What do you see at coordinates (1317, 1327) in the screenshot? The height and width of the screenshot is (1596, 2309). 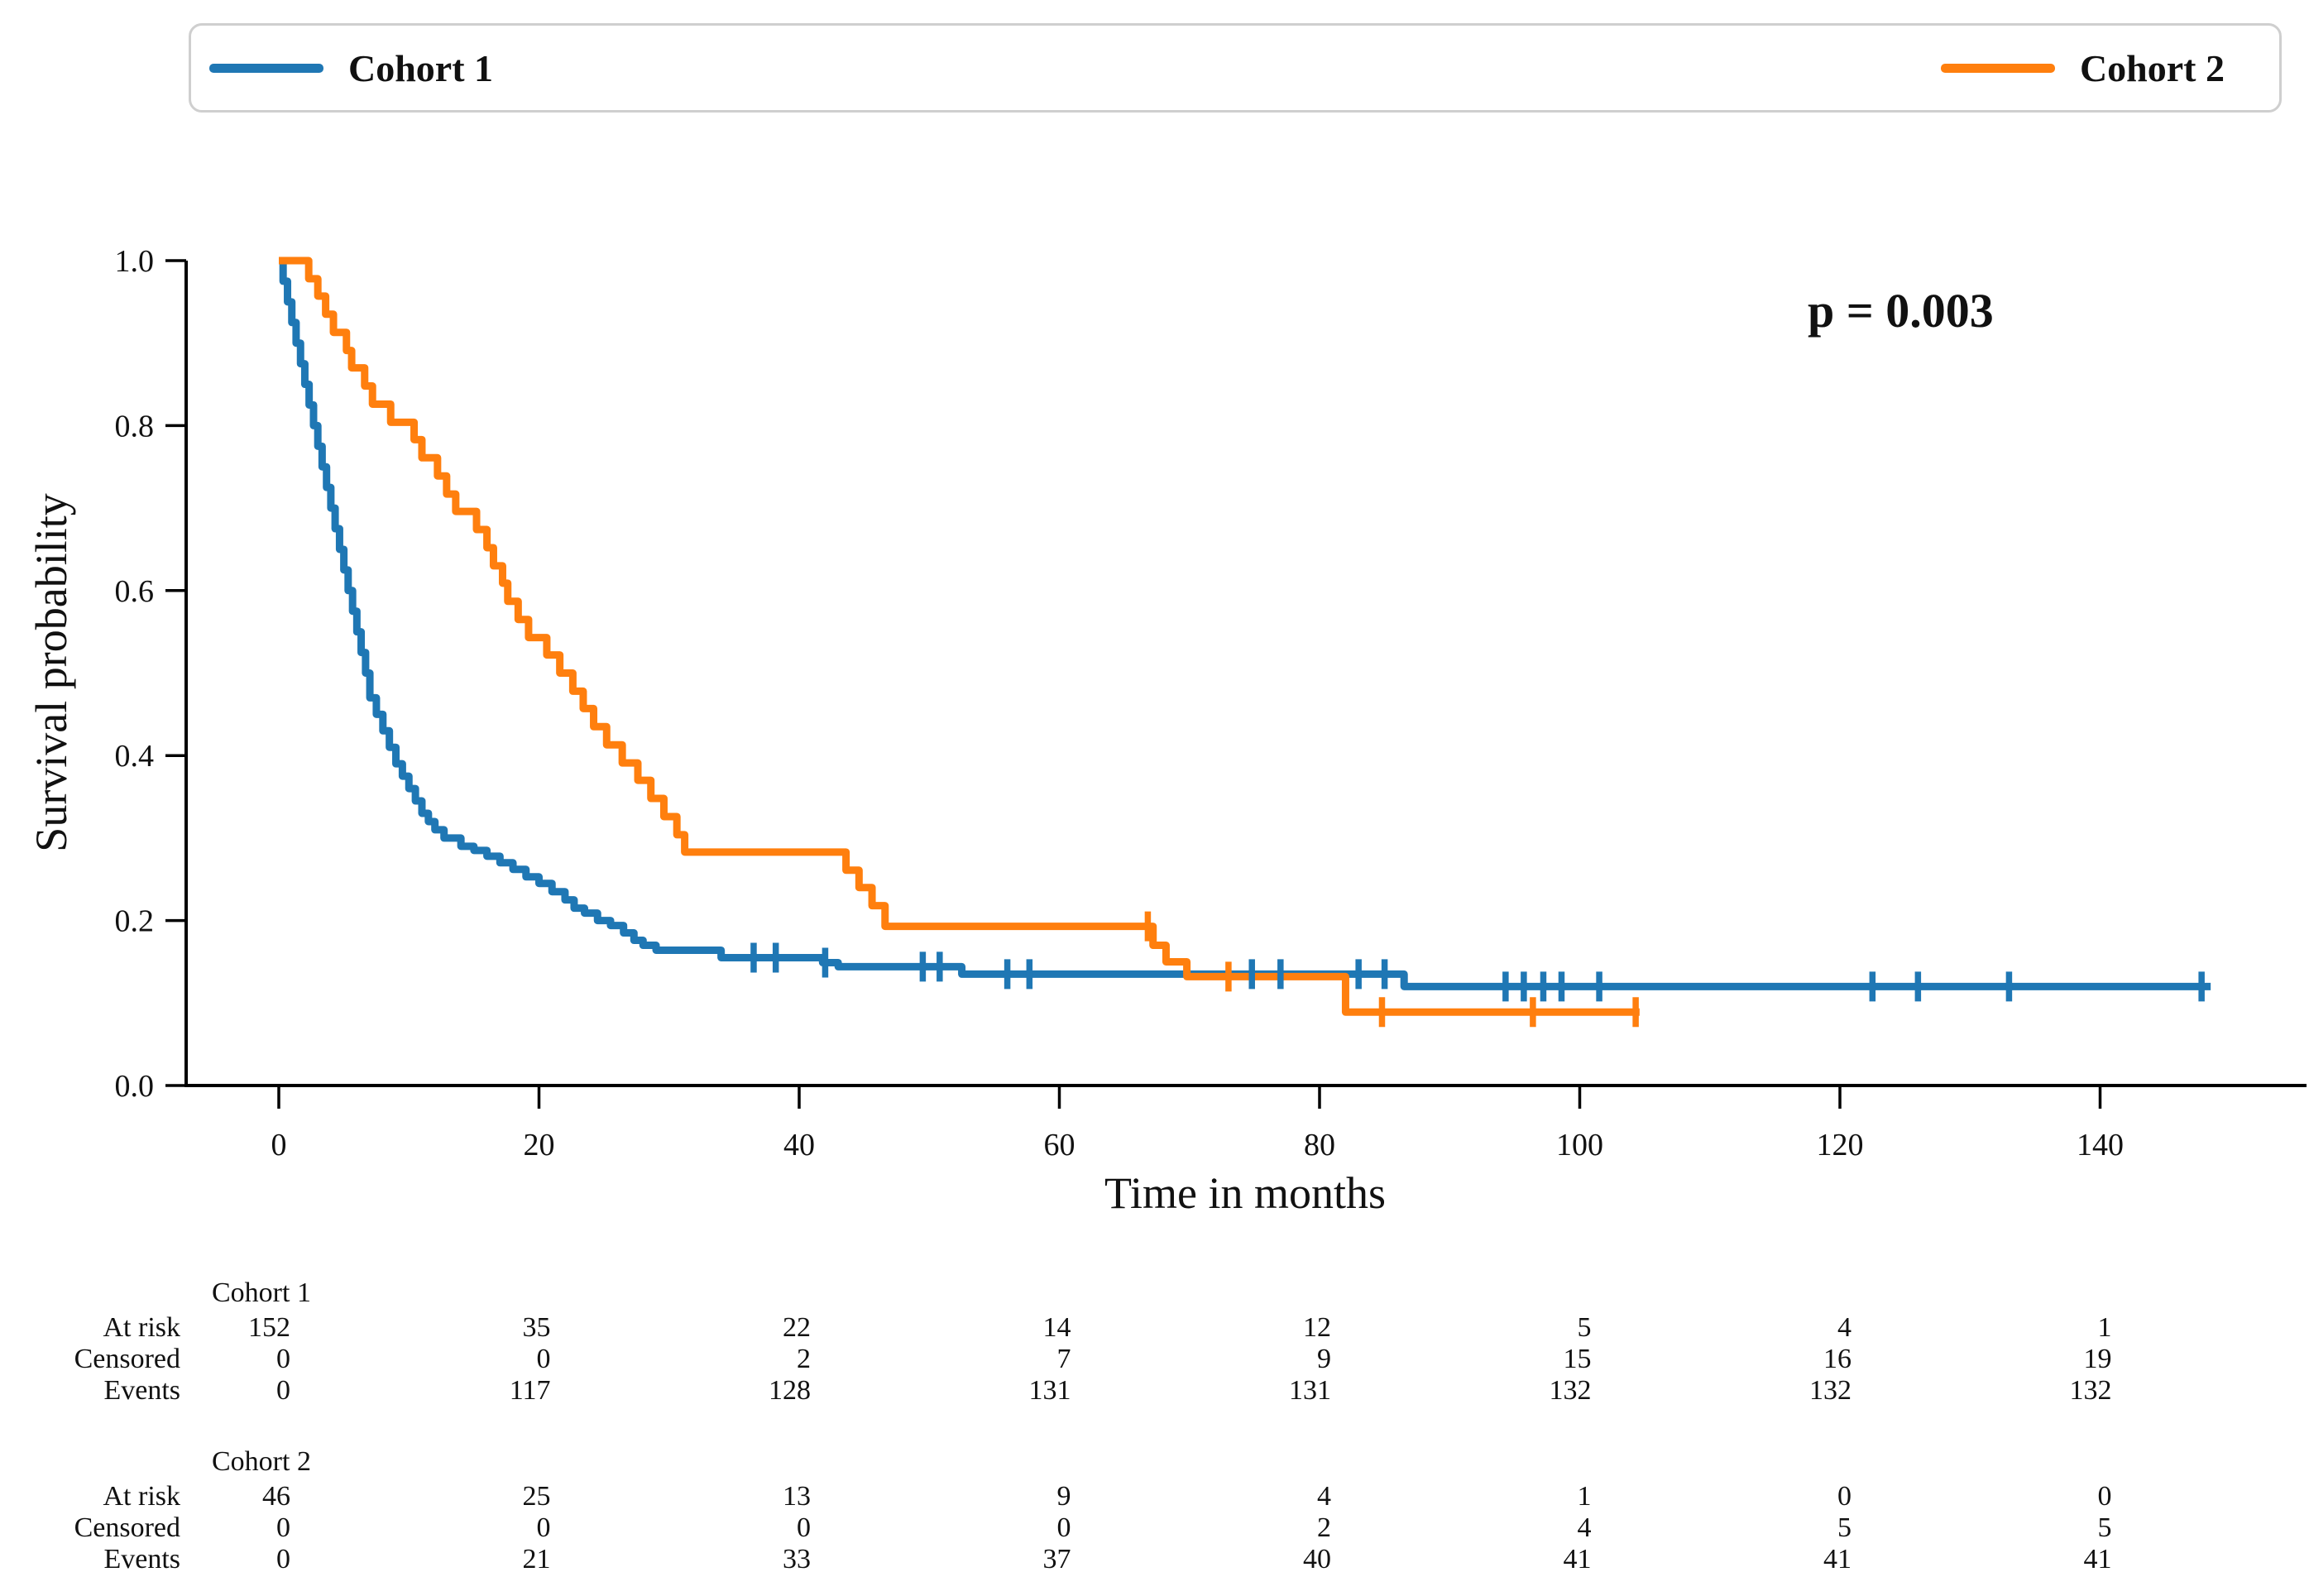 I see `risk-table-value: 12` at bounding box center [1317, 1327].